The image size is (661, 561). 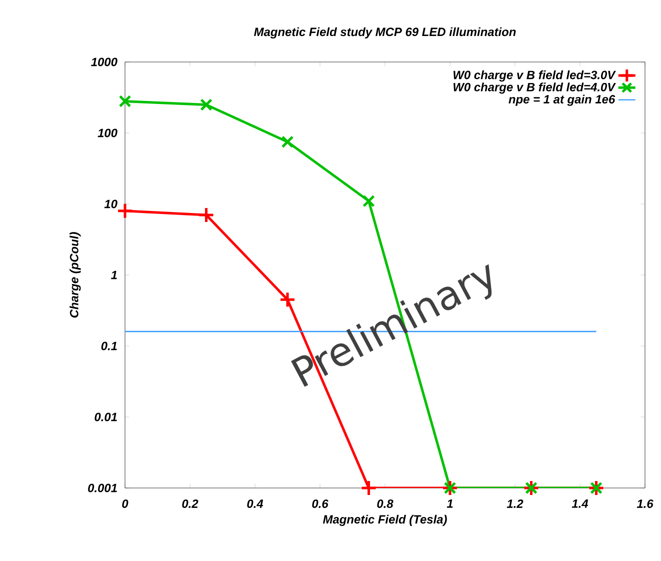 I want to click on y-tick-label: 100, so click(x=108, y=133).